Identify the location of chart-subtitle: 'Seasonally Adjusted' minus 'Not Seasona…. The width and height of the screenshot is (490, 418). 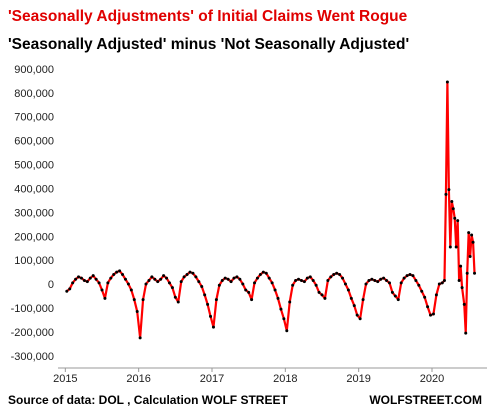
(208, 44).